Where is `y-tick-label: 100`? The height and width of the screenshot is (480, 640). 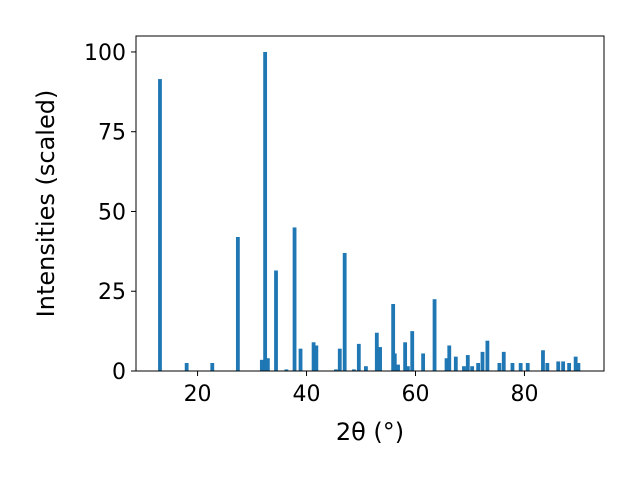
y-tick-label: 100 is located at coordinates (105, 53).